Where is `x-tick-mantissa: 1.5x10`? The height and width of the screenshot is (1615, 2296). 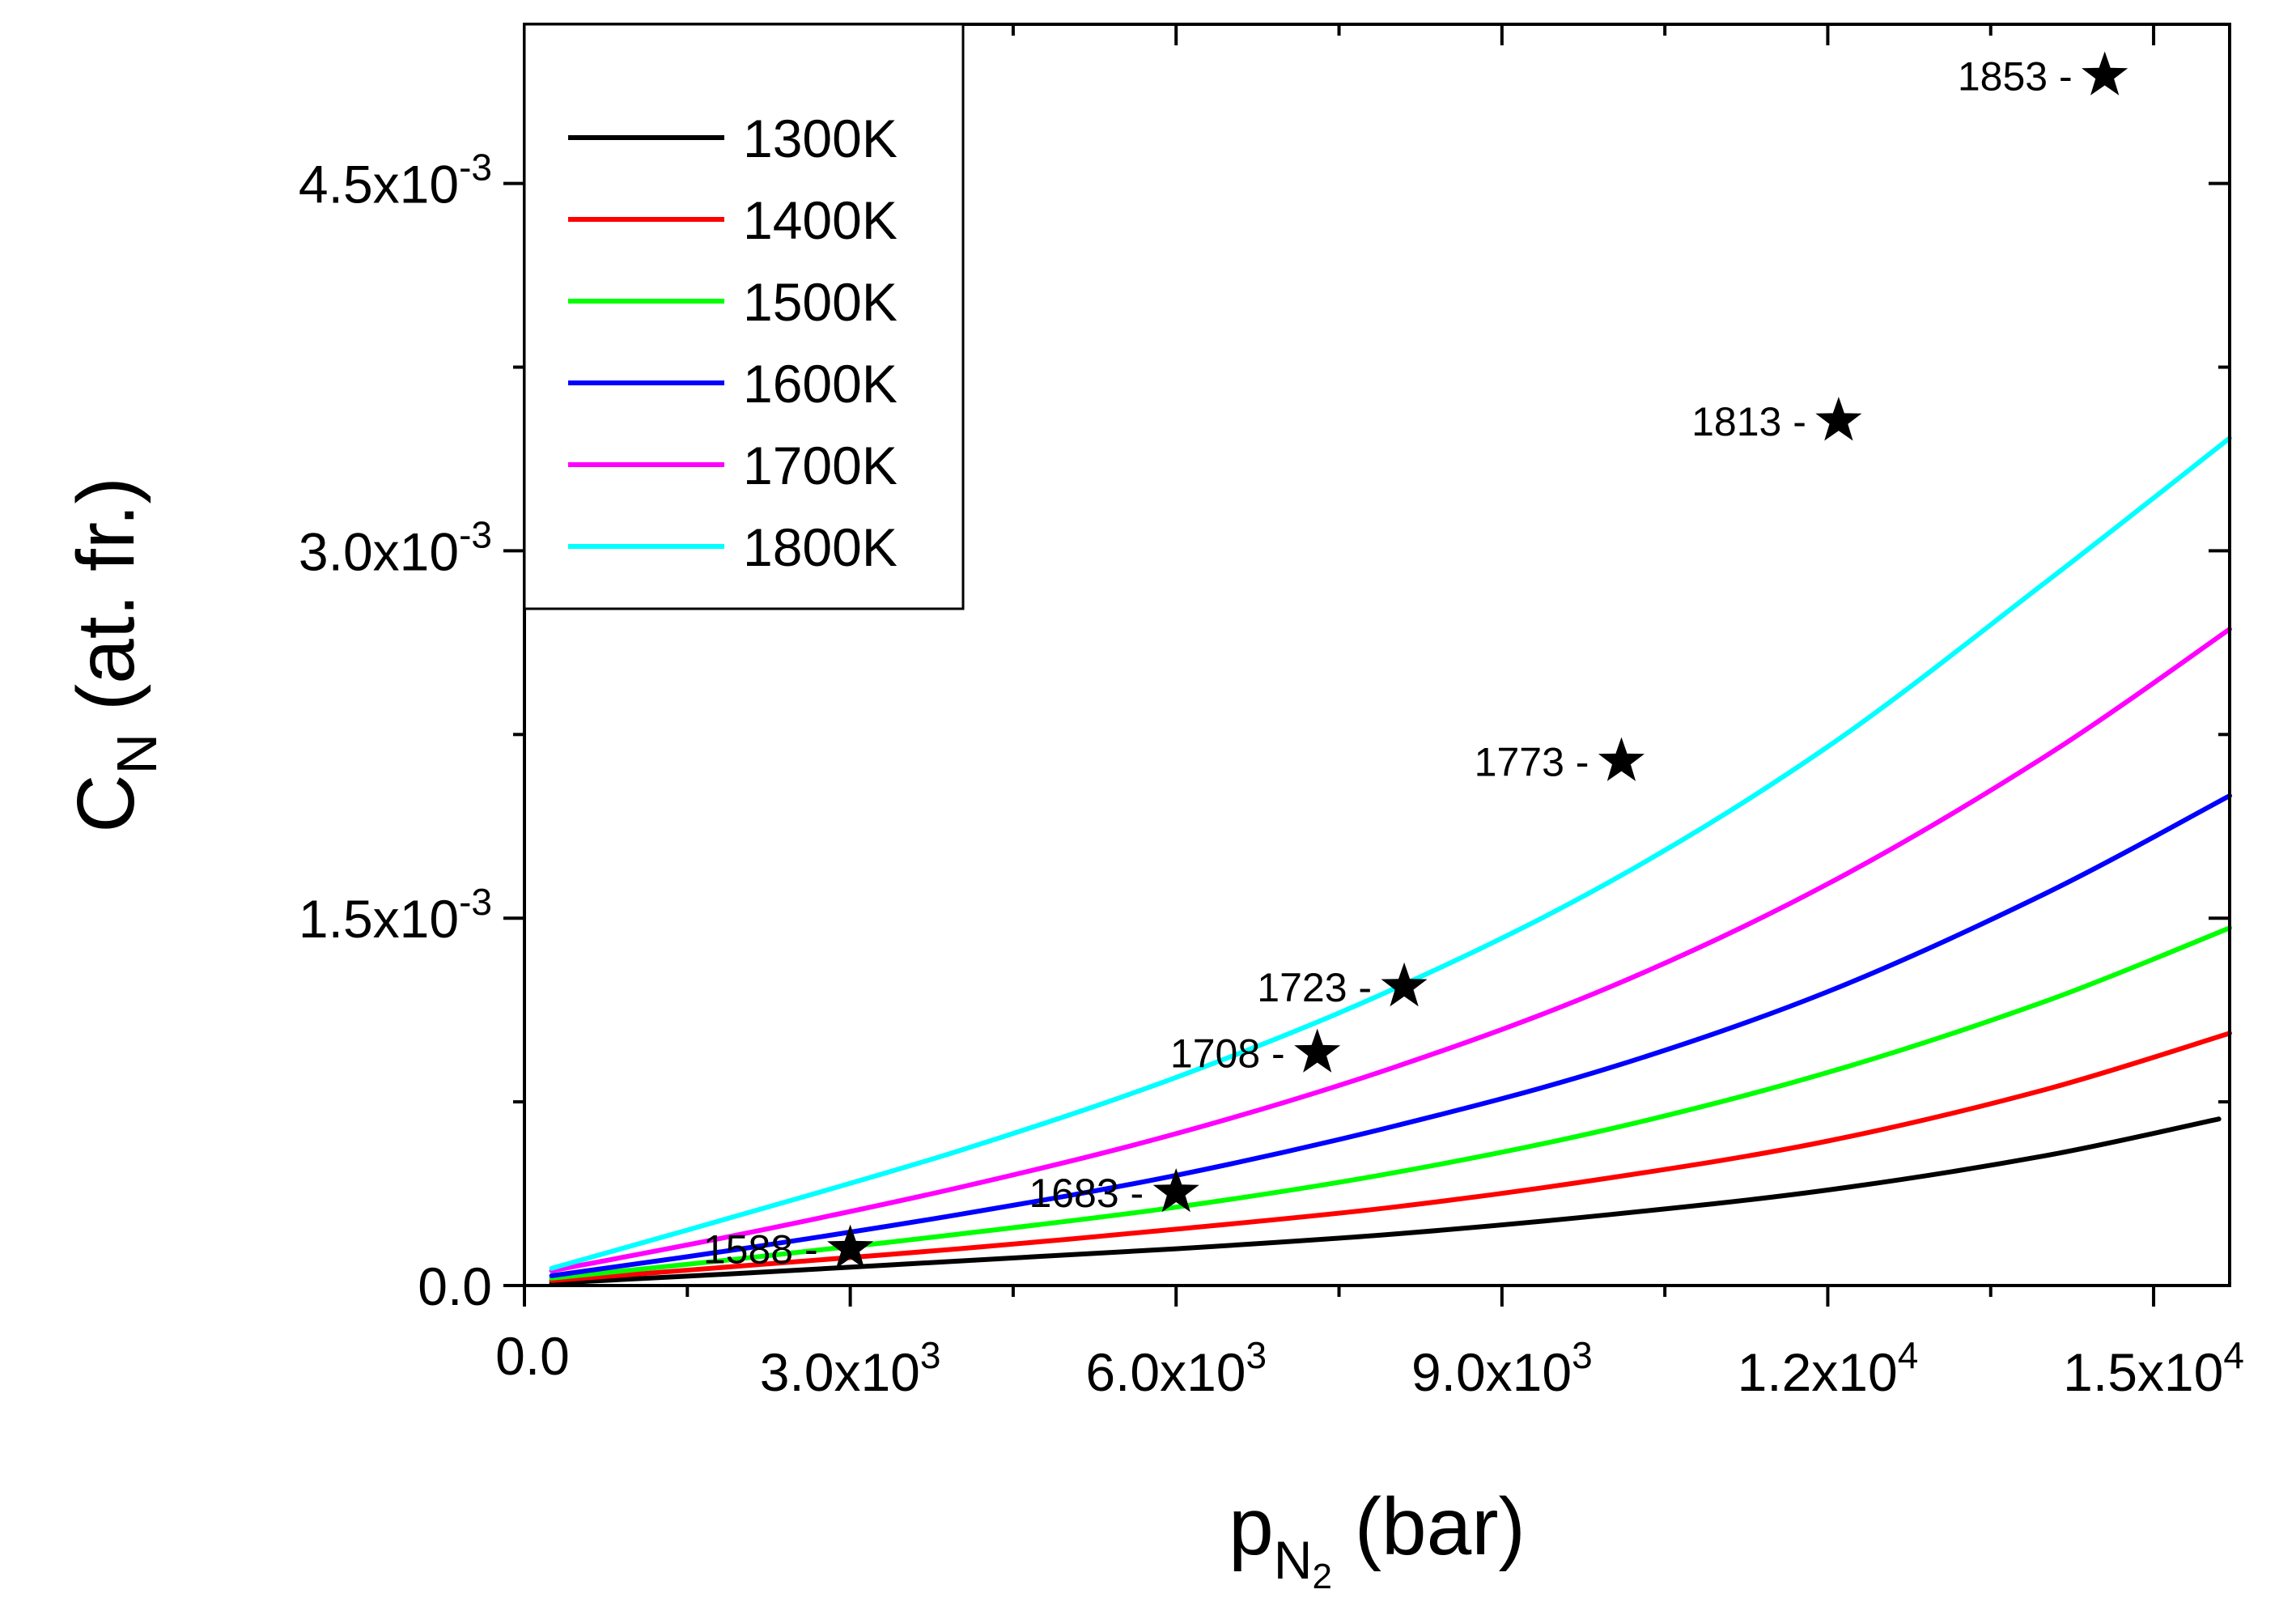 x-tick-mantissa: 1.5x10 is located at coordinates (2143, 1372).